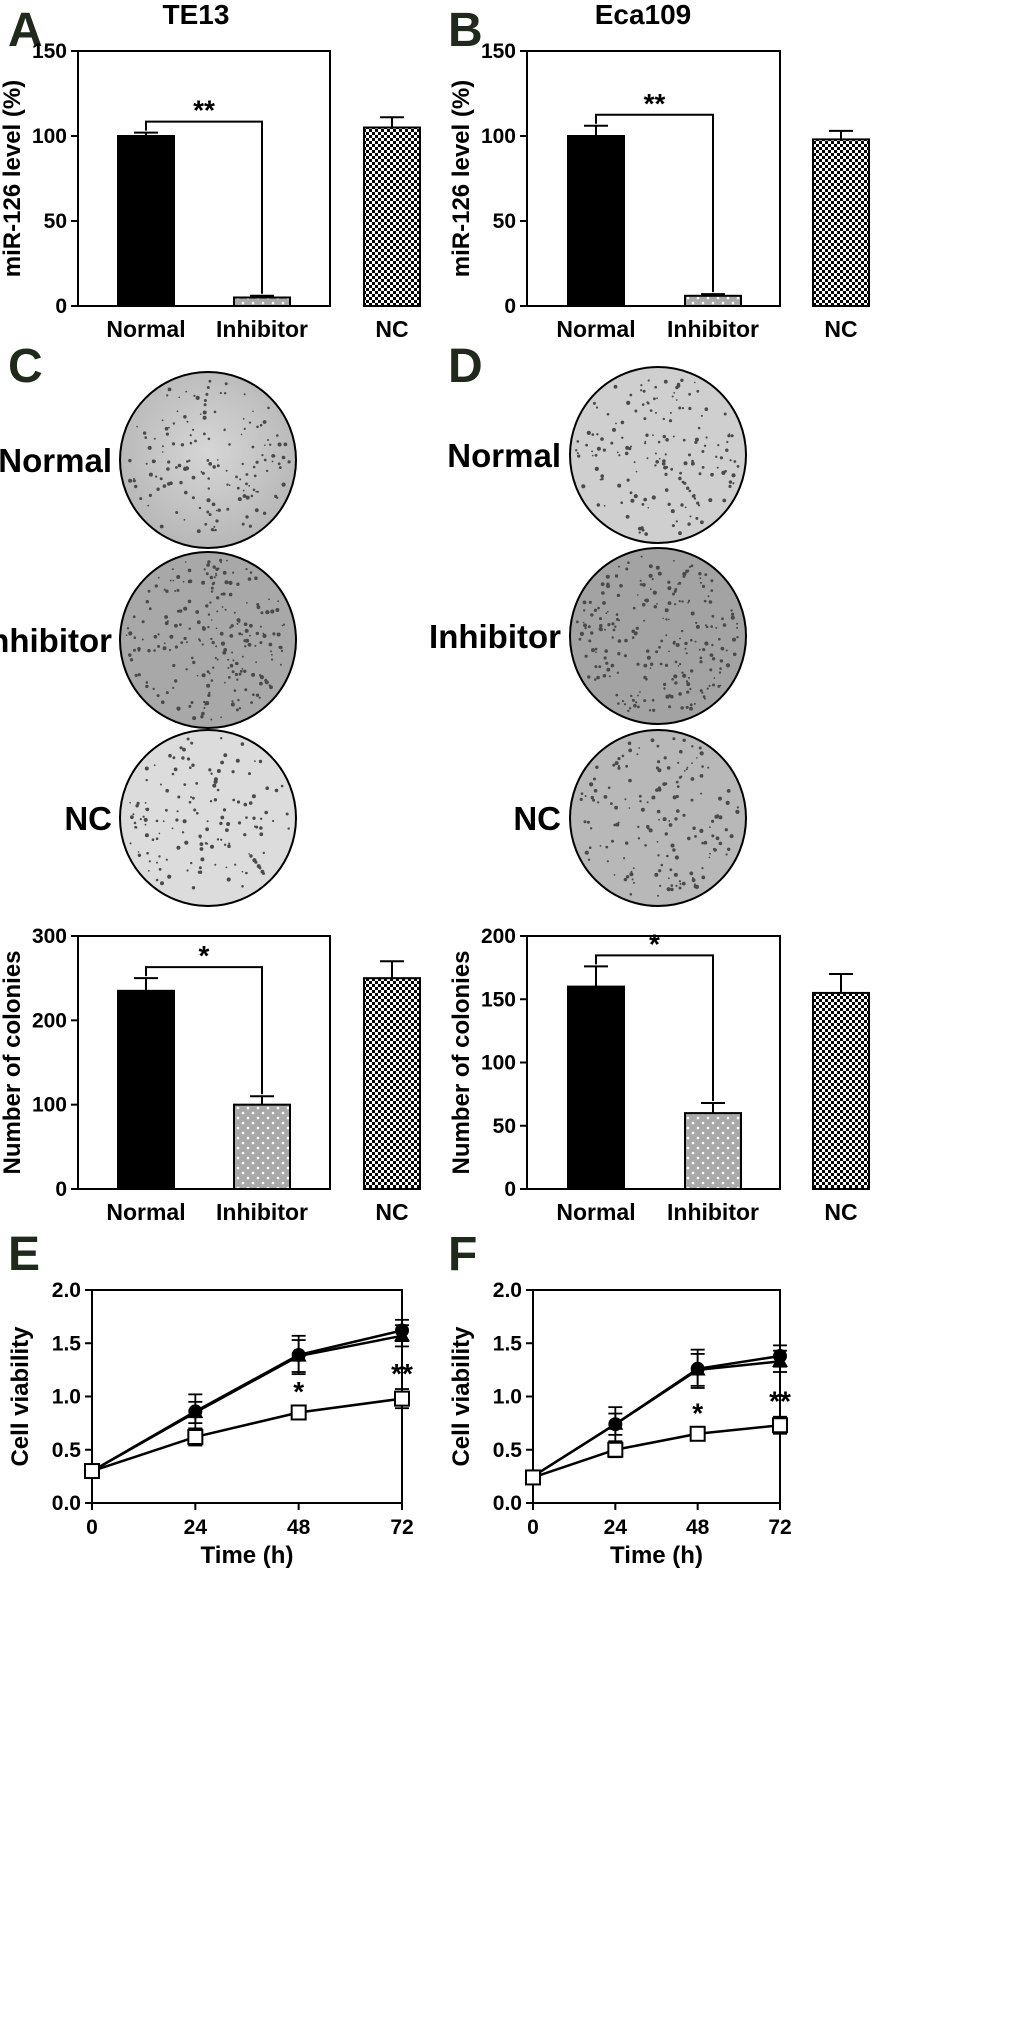 This screenshot has height=2038, width=1020. I want to click on x-category-label-a: Normal, so click(145, 329).